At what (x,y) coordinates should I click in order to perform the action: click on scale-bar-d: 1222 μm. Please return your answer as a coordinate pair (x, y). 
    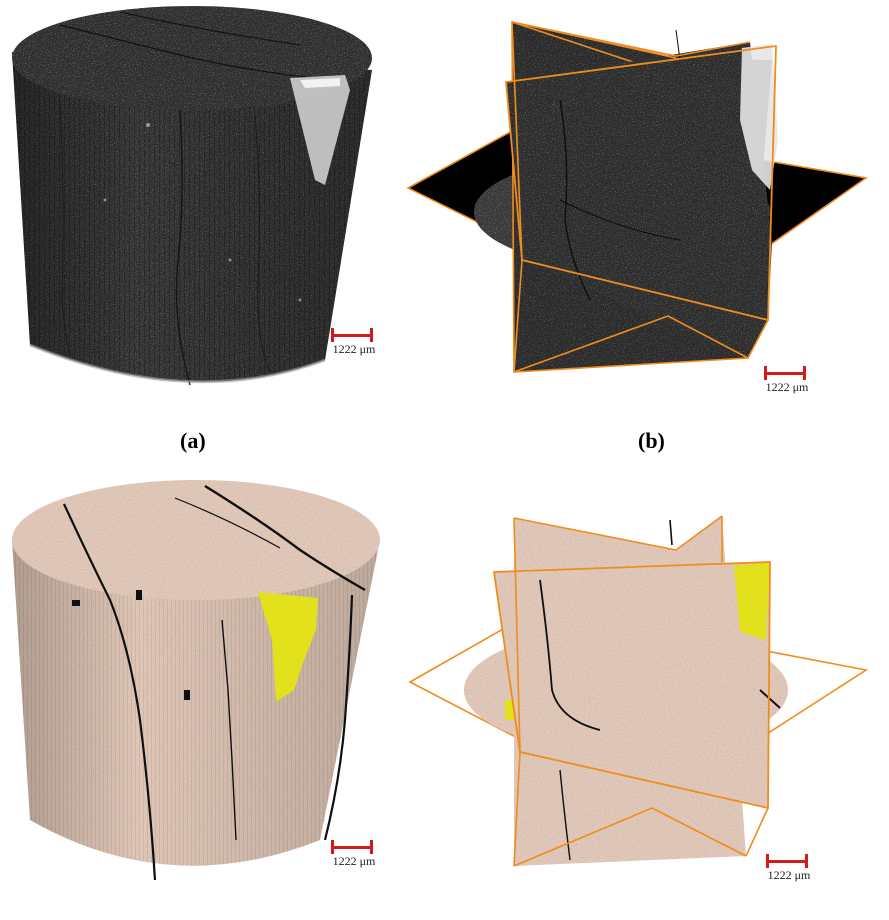
    Looking at the image, I should click on (787, 868).